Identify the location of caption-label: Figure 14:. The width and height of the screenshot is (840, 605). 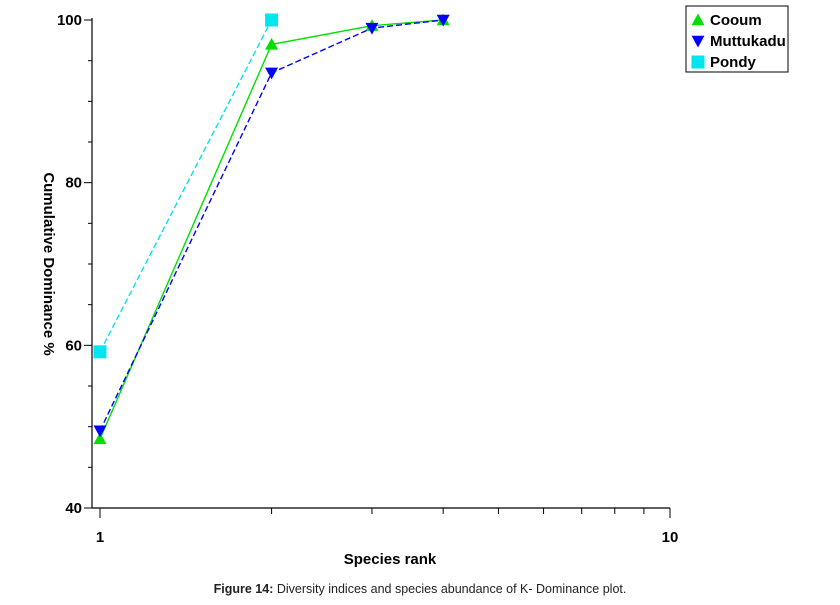
(243, 589).